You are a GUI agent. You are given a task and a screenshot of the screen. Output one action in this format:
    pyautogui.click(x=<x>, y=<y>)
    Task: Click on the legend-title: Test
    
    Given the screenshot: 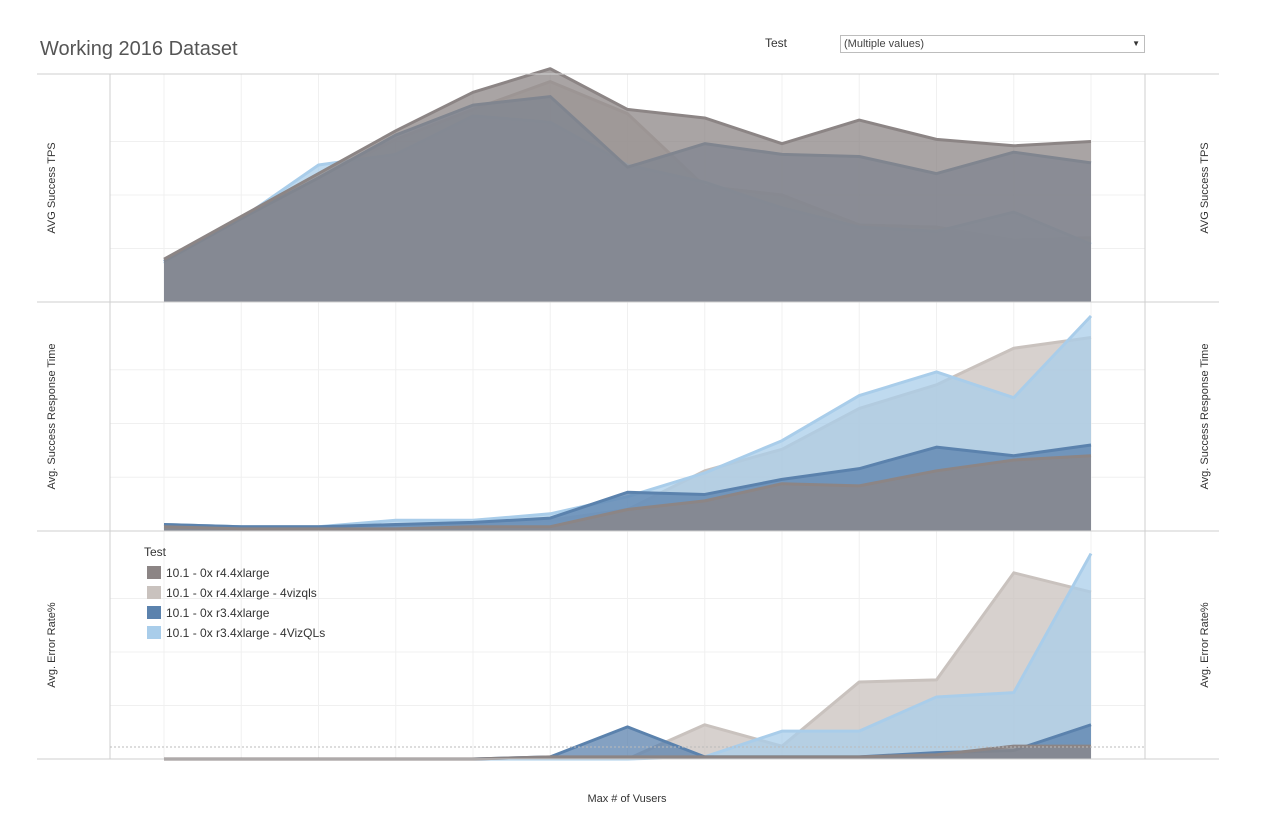 What is the action you would take?
    pyautogui.click(x=155, y=552)
    